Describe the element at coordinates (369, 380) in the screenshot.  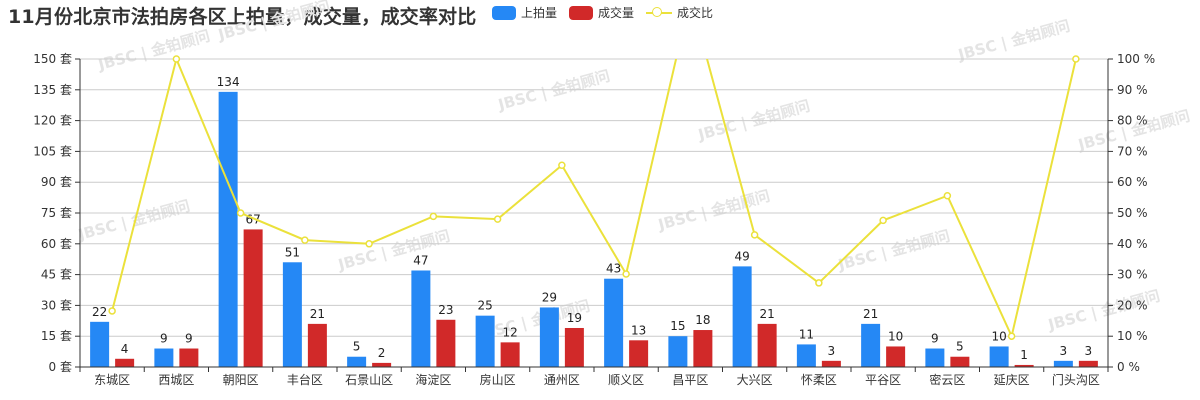
I see `x-axis-category-label: 石景山区` at that location.